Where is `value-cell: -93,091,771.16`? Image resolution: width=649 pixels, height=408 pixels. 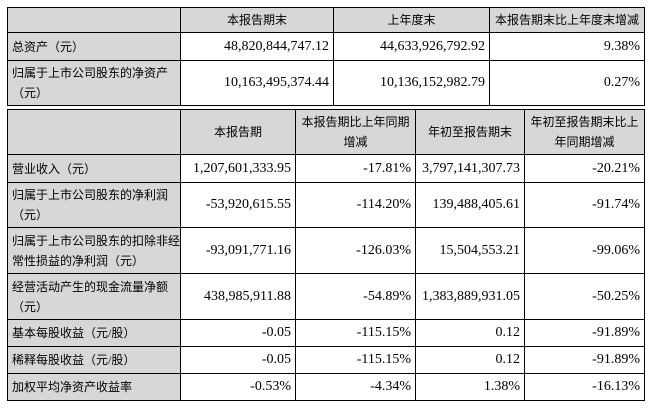
value-cell: -93,091,771.16 is located at coordinates (238, 250).